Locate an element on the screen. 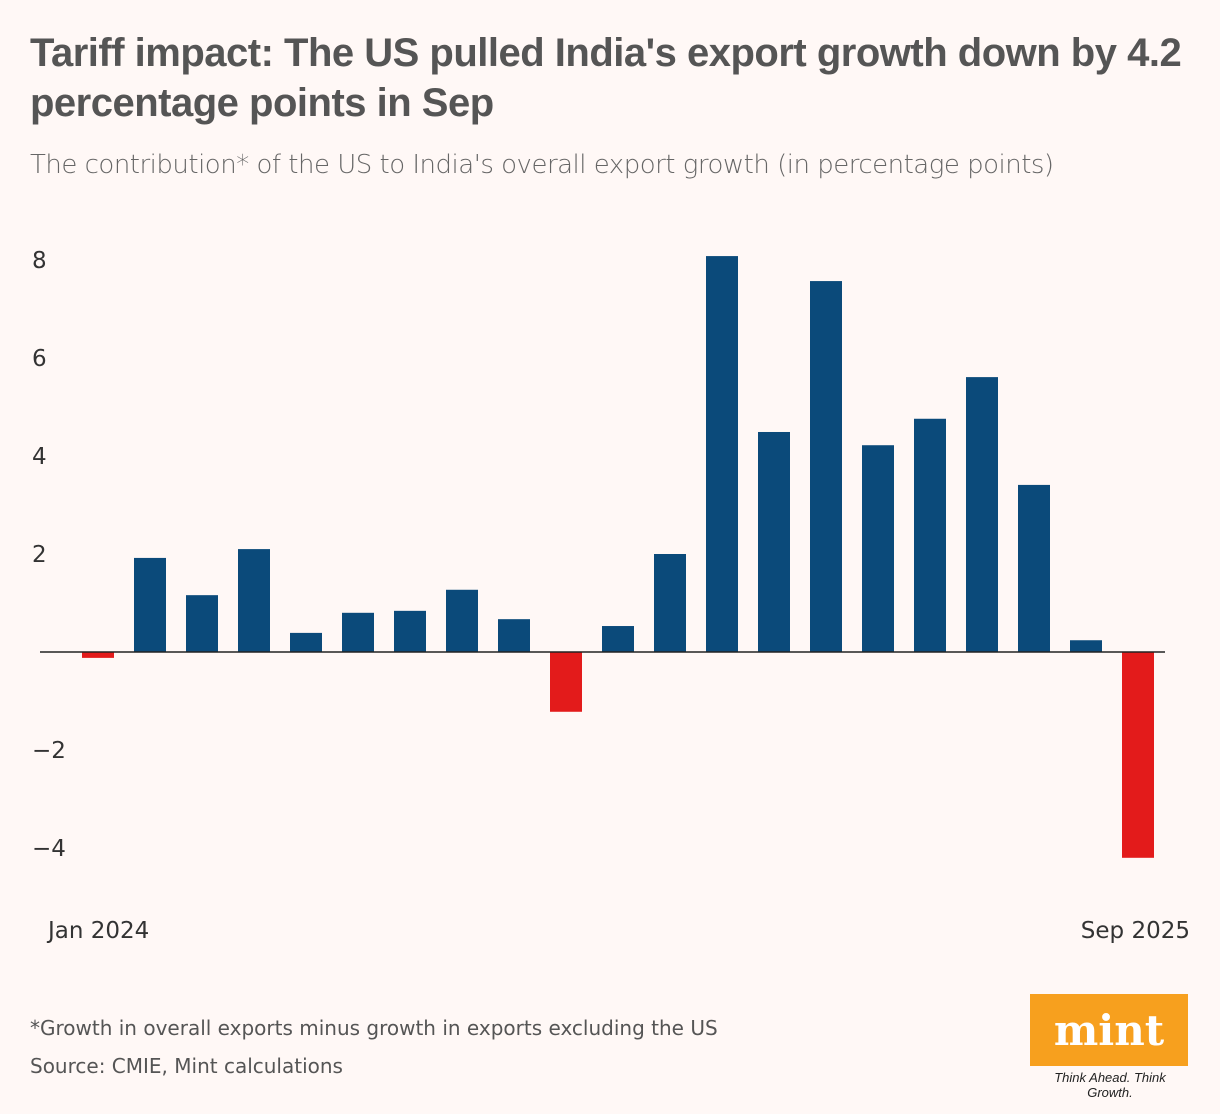 The image size is (1220, 1114). y-tick-label: −4 is located at coordinates (49, 849).